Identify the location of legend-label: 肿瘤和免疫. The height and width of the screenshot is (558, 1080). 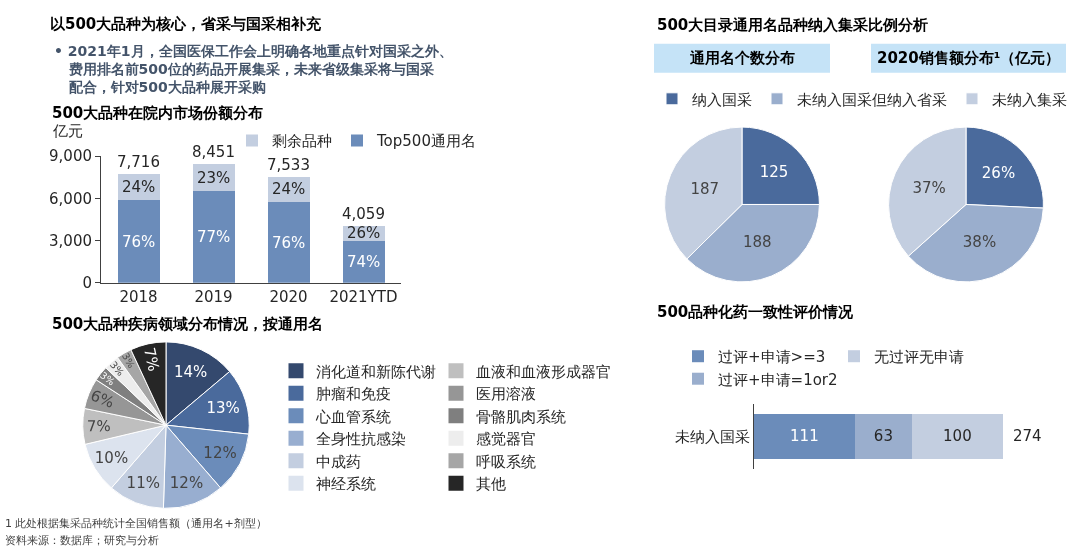
(353, 394).